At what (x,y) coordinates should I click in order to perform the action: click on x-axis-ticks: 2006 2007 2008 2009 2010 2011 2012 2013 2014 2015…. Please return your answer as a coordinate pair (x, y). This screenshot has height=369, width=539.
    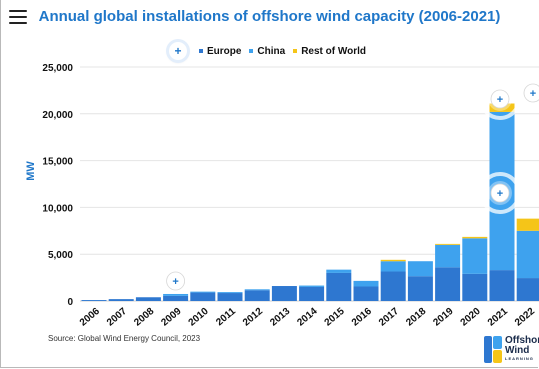
    Looking at the image, I should click on (308, 317).